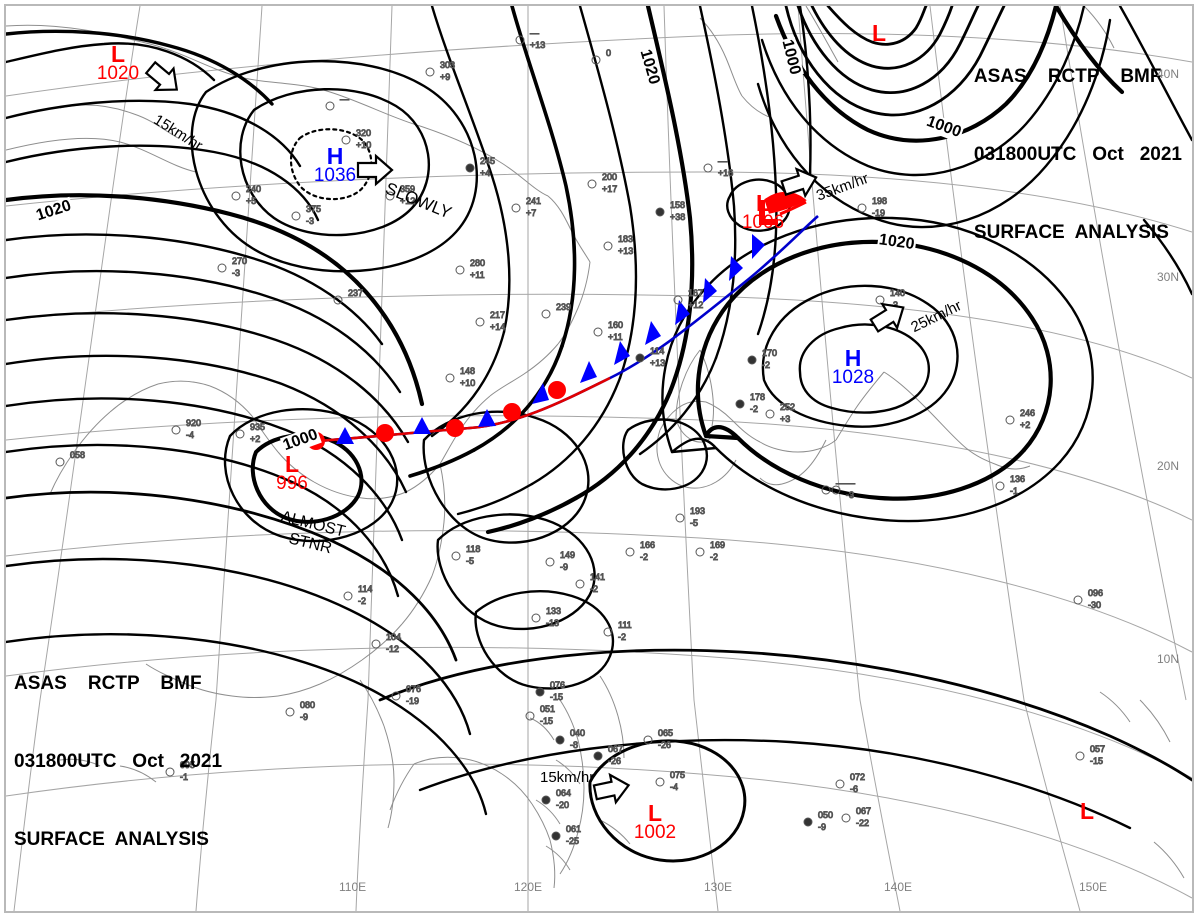  Describe the element at coordinates (497, 327) in the screenshot. I see `svg-text: +14` at that location.